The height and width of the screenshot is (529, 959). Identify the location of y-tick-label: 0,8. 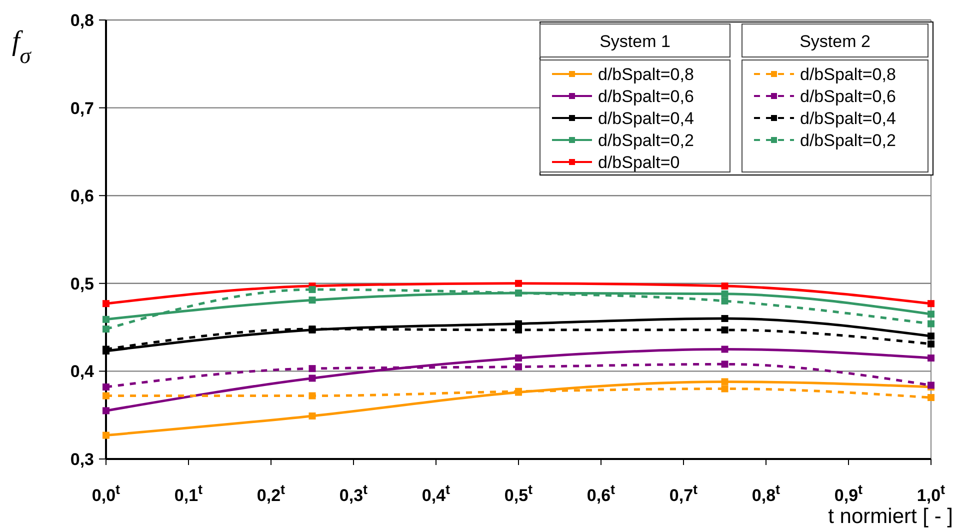
(82, 20).